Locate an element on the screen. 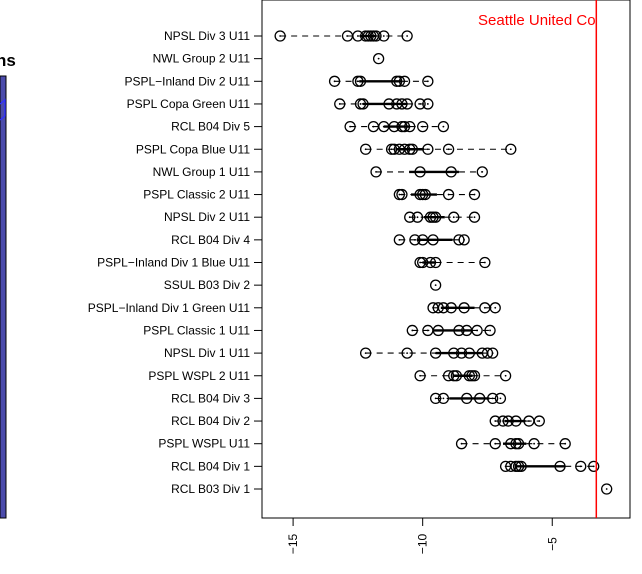 Image resolution: width=642 pixels, height=574 pixels. category-label: PSPL−Inland Div 1 Green U11 is located at coordinates (169, 308).